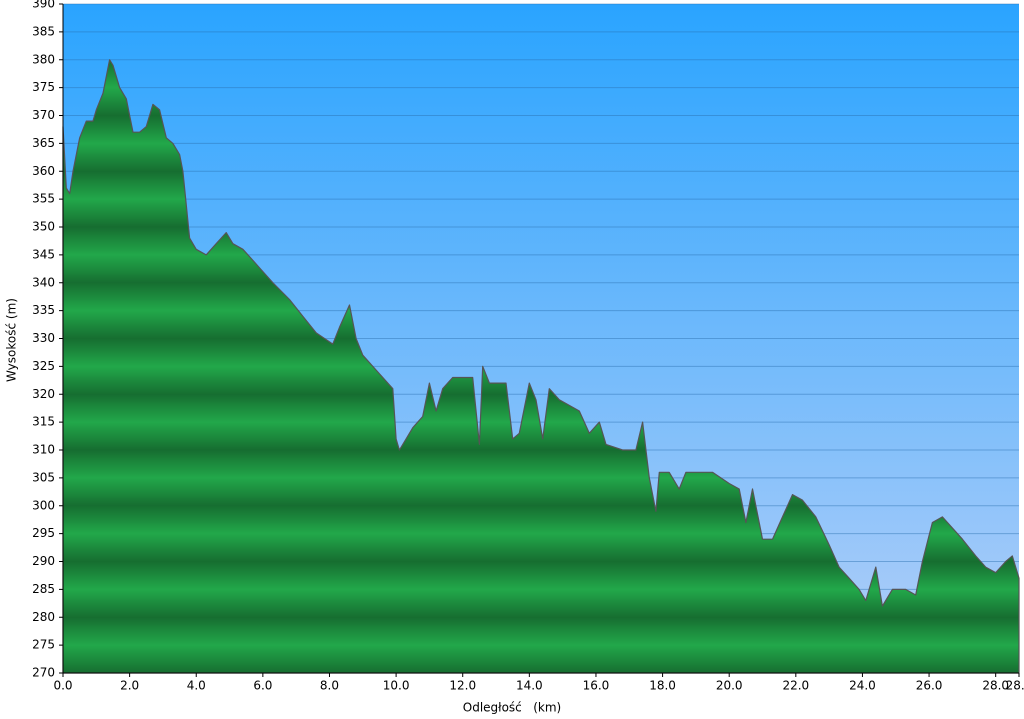 The image size is (1024, 719). I want to click on x-tick-label: 12.0, so click(462, 686).